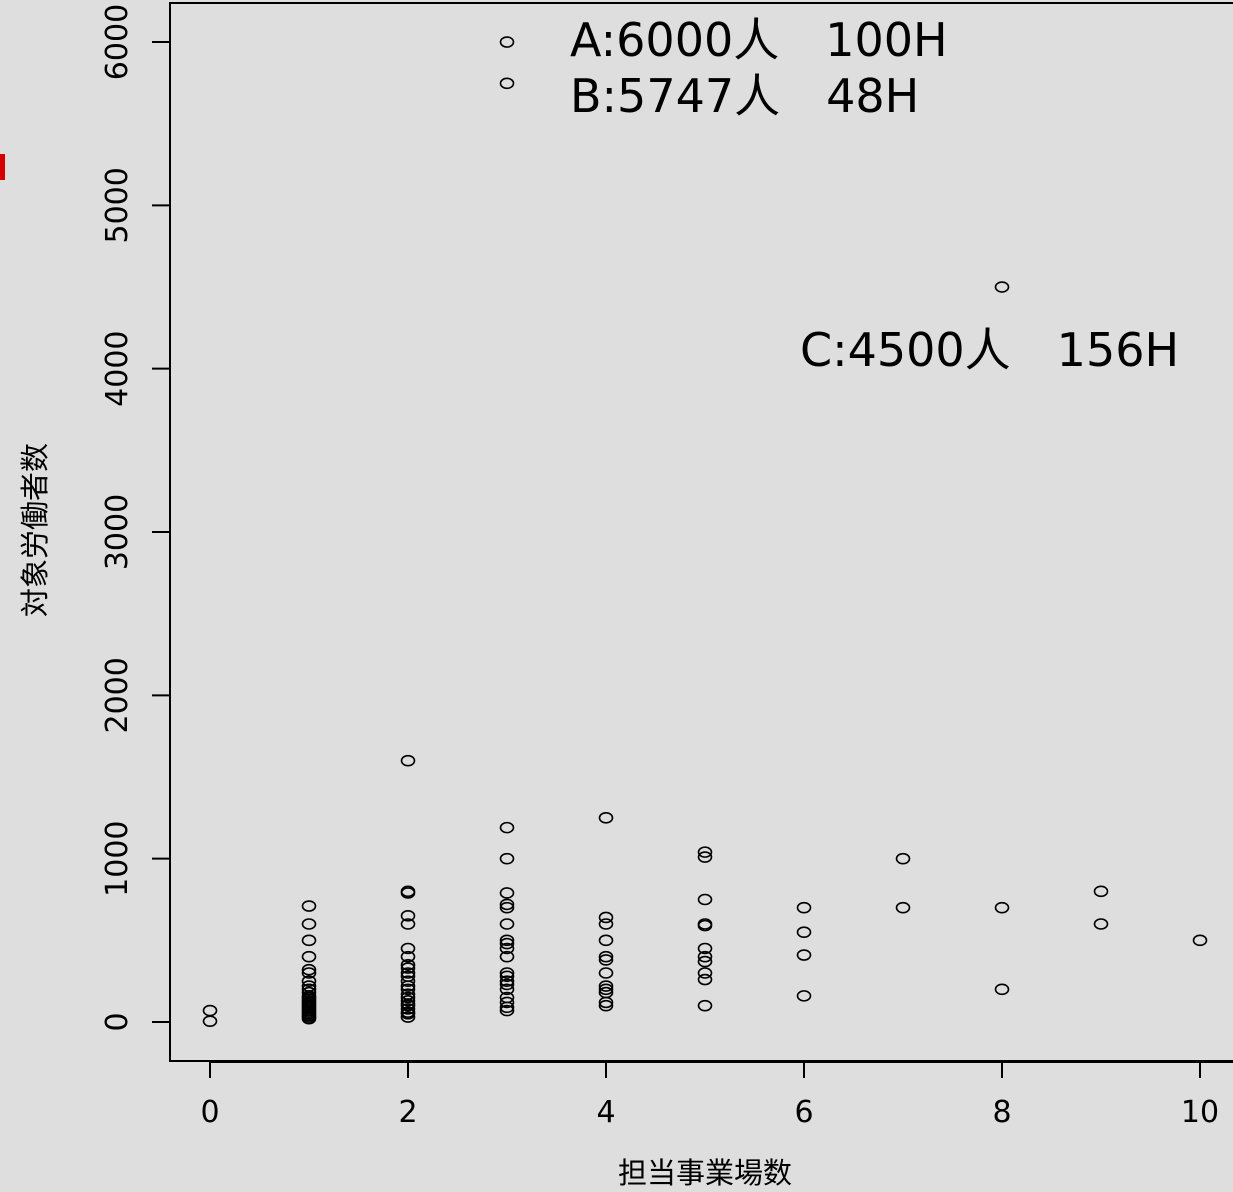 Image resolution: width=1233 pixels, height=1192 pixels. Describe the element at coordinates (117, 532) in the screenshot. I see `y-tick-label: 3000` at that location.